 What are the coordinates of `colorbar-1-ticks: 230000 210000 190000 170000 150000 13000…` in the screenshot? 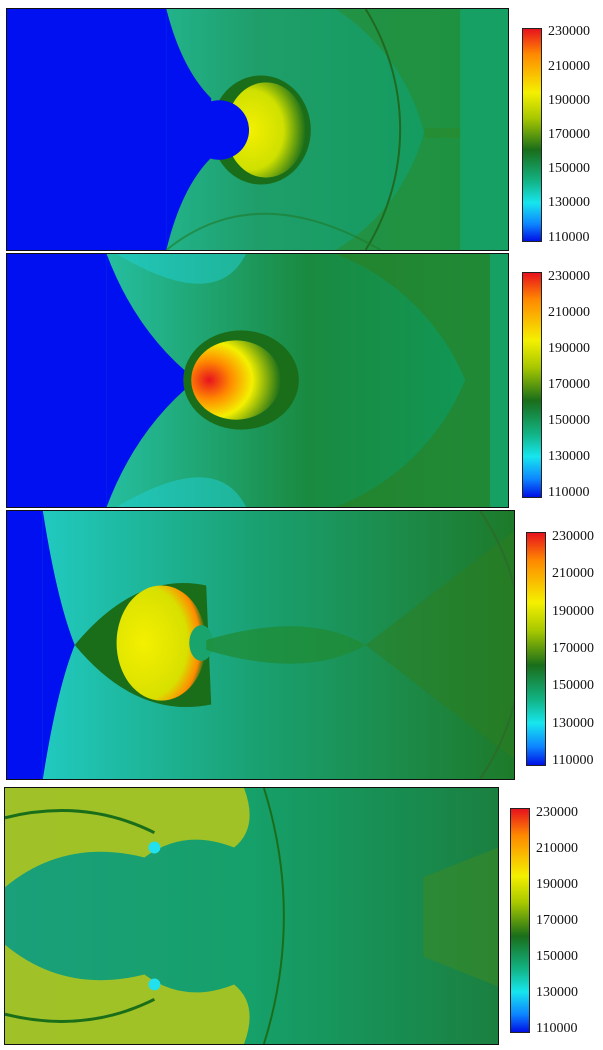 It's located at (575, 134).